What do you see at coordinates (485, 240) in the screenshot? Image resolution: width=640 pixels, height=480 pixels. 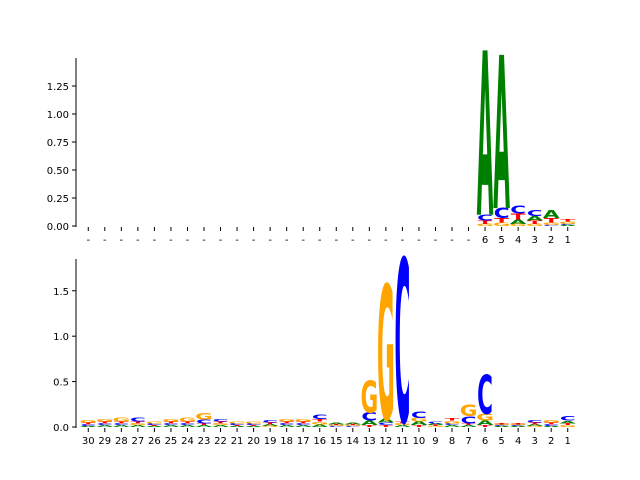 I see `x-tick-label: 6` at bounding box center [485, 240].